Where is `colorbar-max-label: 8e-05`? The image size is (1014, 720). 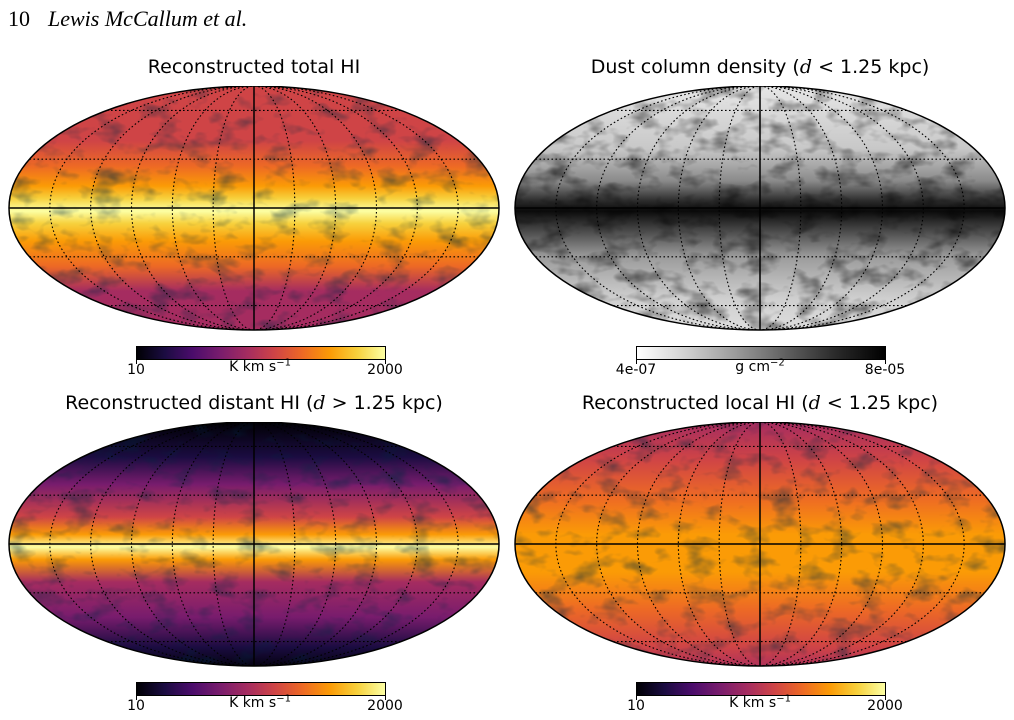
colorbar-max-label: 8e-05 is located at coordinates (885, 370).